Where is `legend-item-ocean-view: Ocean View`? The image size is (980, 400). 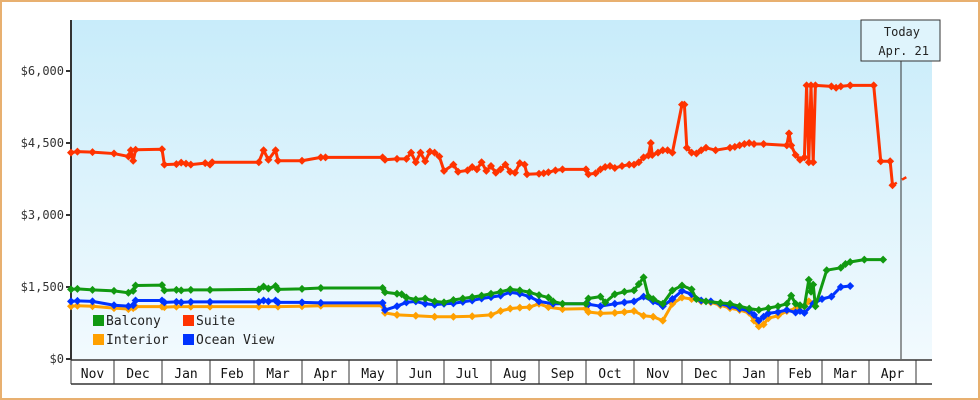
legend-item-ocean-view: Ocean View is located at coordinates (228, 340).